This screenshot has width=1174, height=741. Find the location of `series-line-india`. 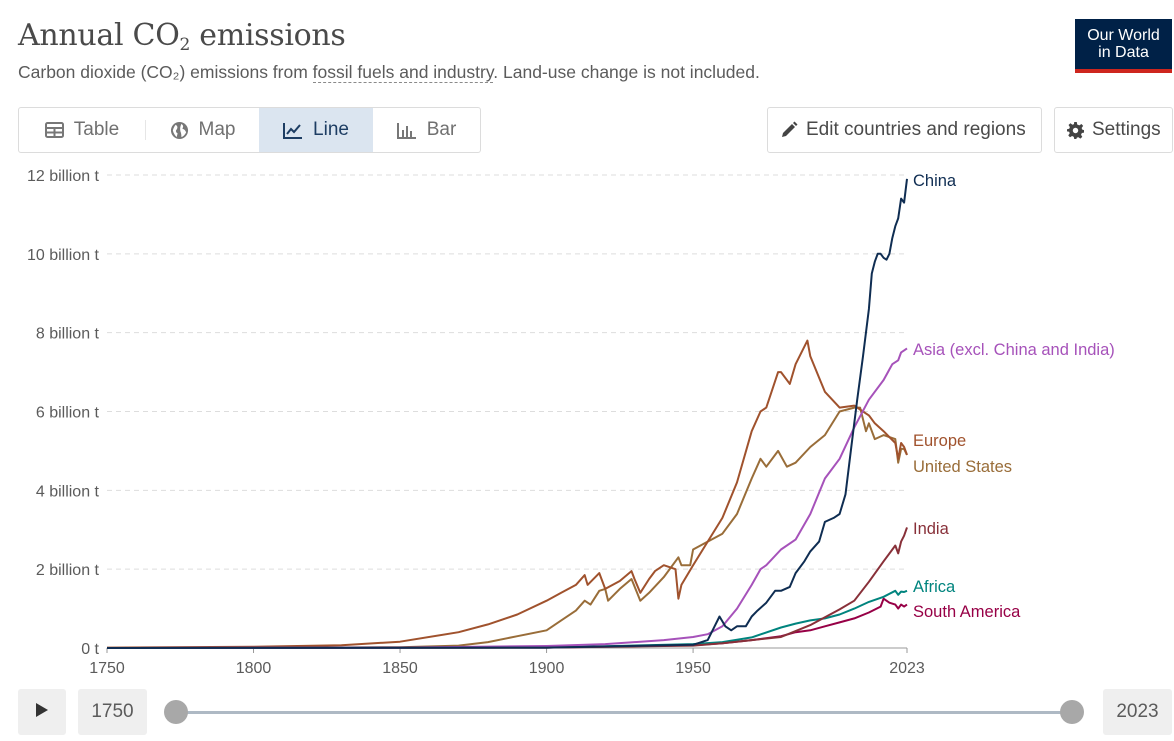

series-line-india is located at coordinates (507, 588).